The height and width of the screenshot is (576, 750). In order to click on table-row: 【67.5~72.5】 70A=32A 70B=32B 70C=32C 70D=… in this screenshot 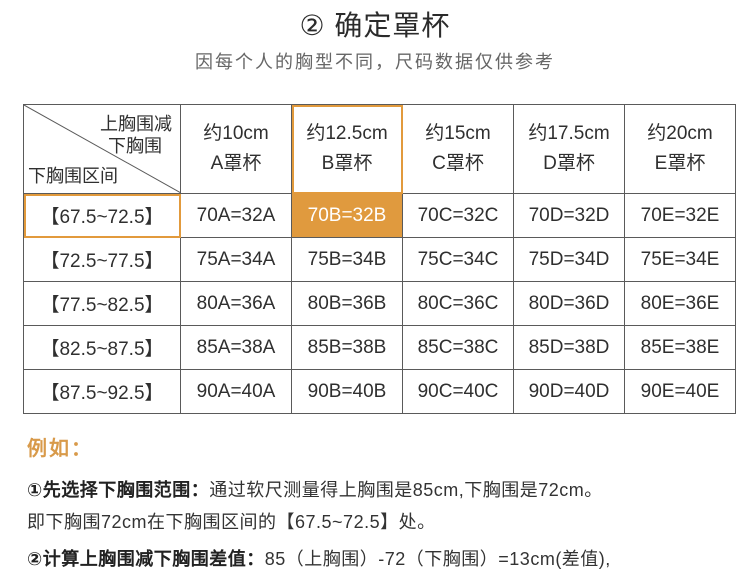, I will do `click(379, 215)`.